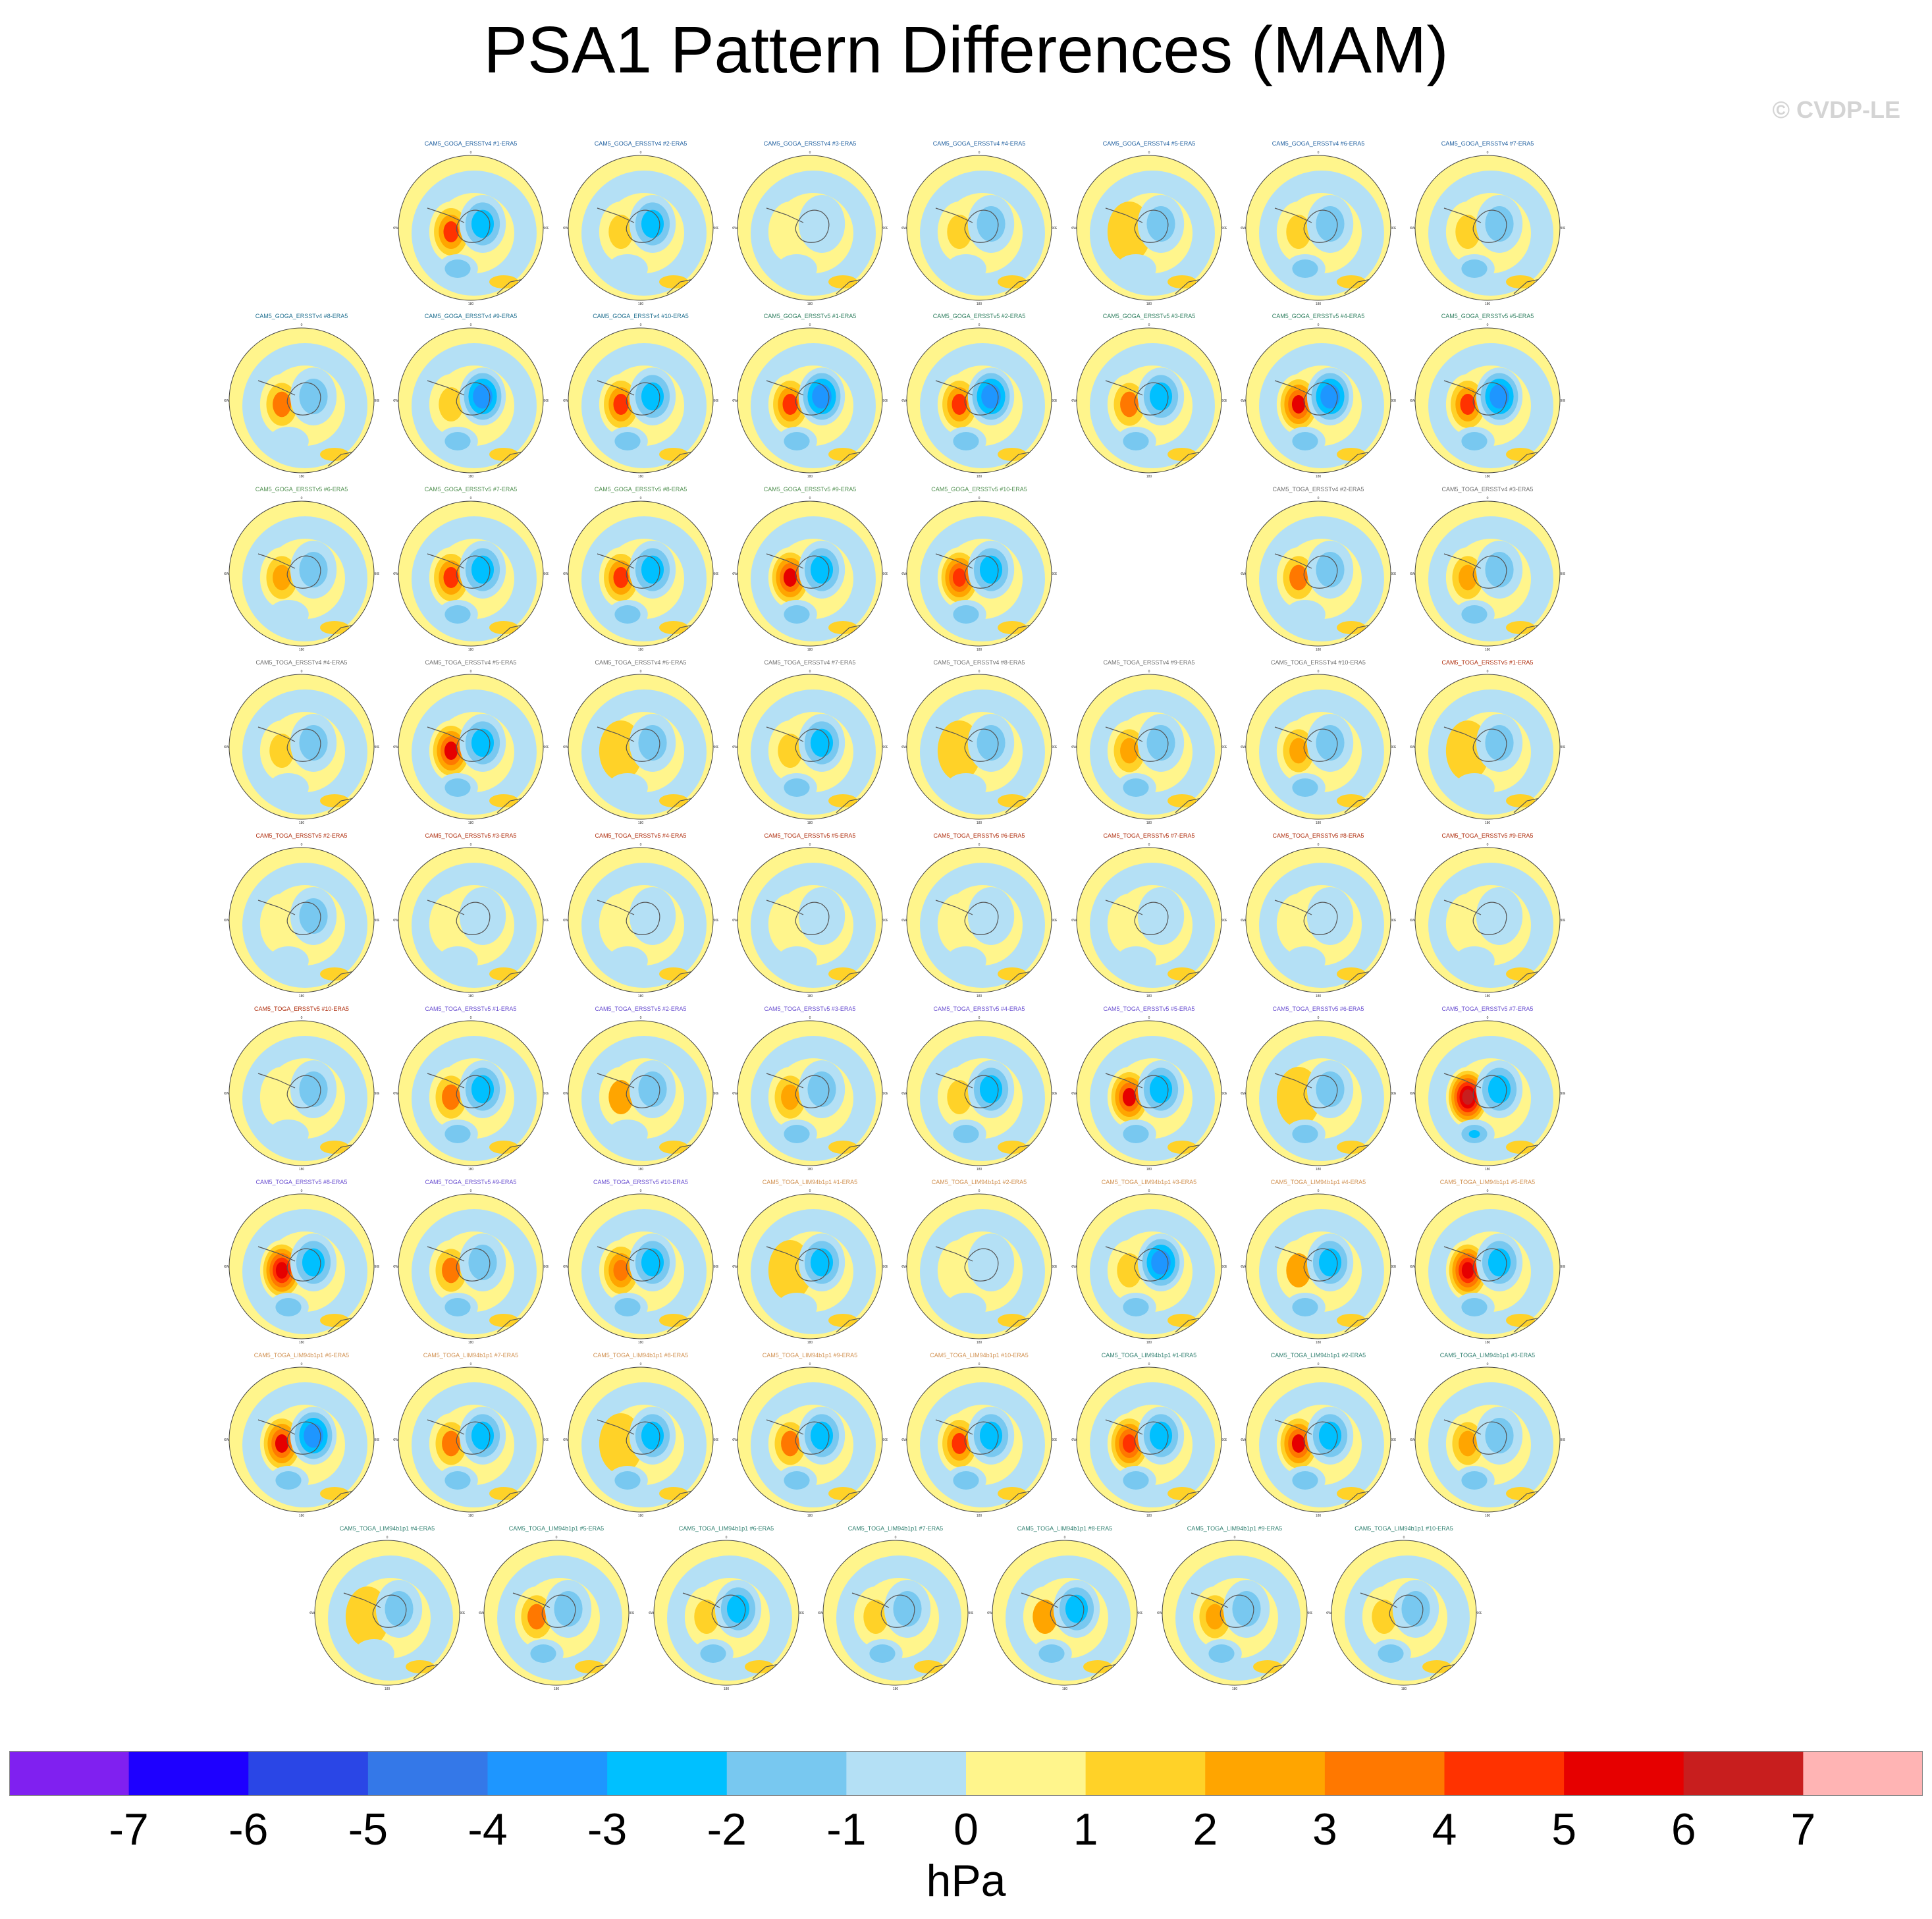 This screenshot has width=1932, height=1919. I want to click on panel-title: CAM5_TOGA_ERSSTv5 #9-ERA5, so click(1487, 835).